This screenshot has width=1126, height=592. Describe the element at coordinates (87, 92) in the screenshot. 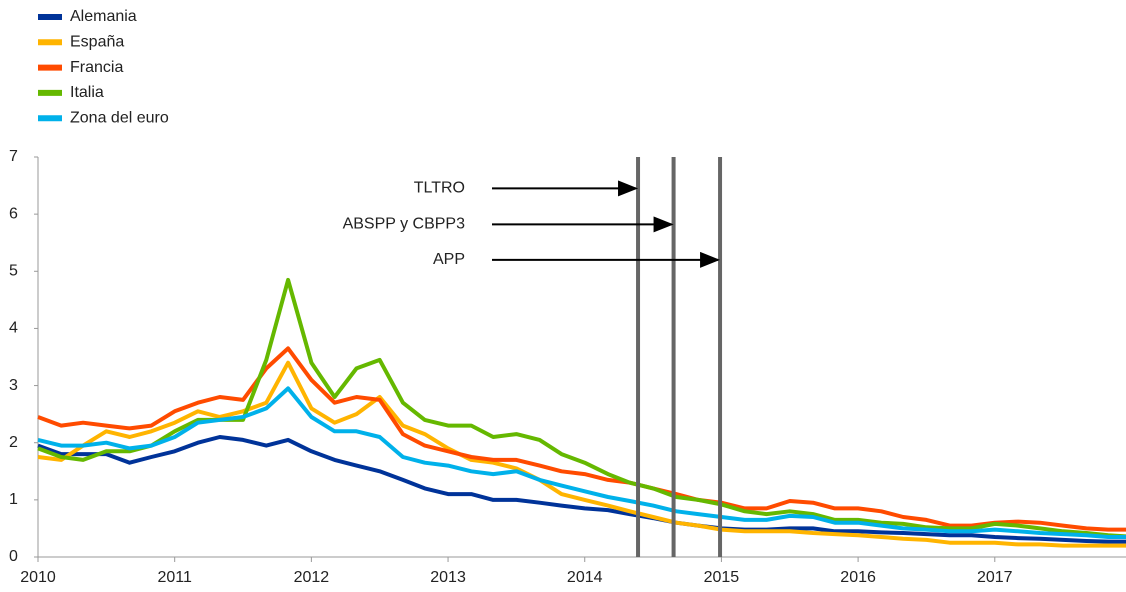

I see `legend-label: Italia` at that location.